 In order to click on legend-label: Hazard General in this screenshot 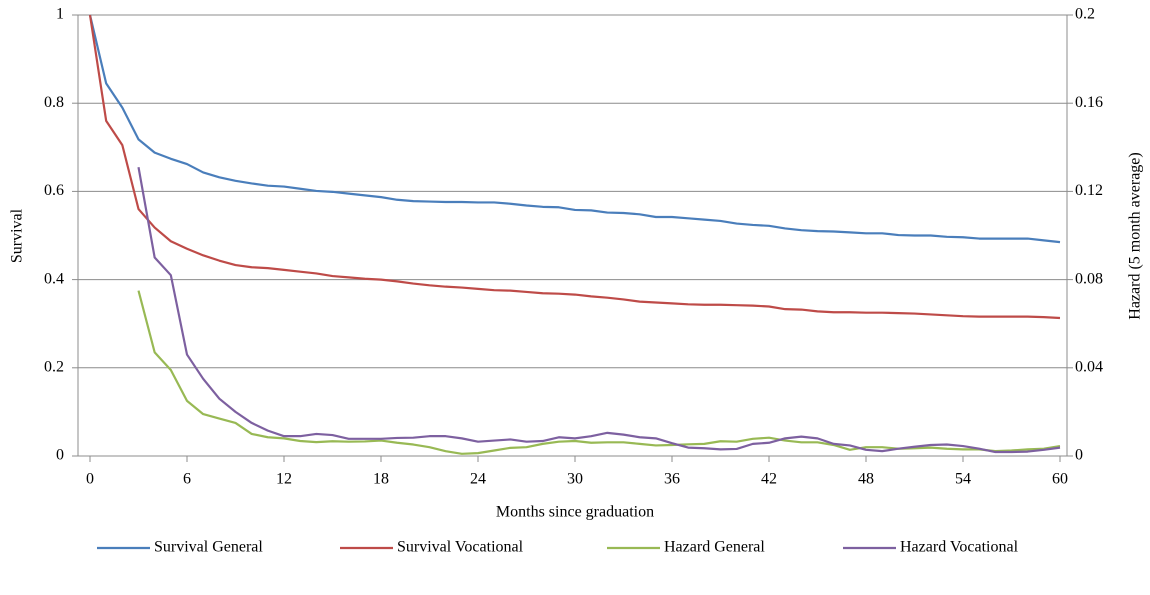, I will do `click(714, 547)`.